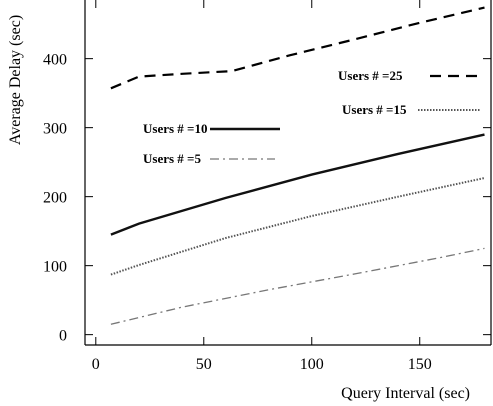 This screenshot has height=406, width=493. Describe the element at coordinates (55, 198) in the screenshot. I see `y-tick-label: 200` at that location.